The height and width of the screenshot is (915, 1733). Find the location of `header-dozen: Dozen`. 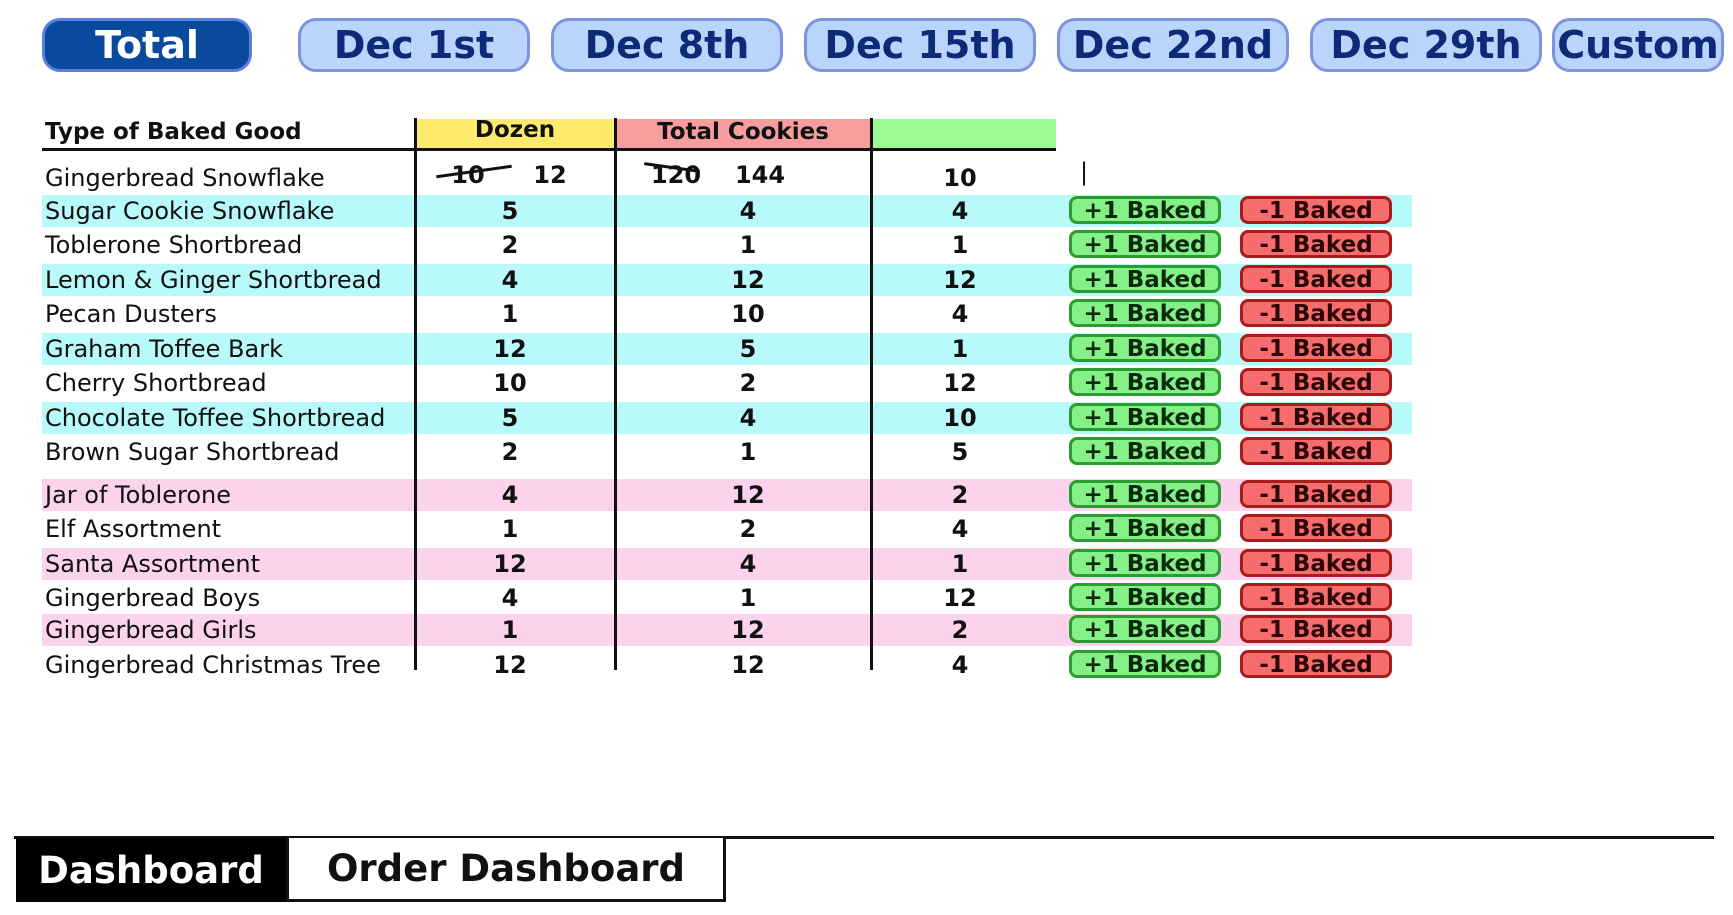

header-dozen: Dozen is located at coordinates (515, 130).